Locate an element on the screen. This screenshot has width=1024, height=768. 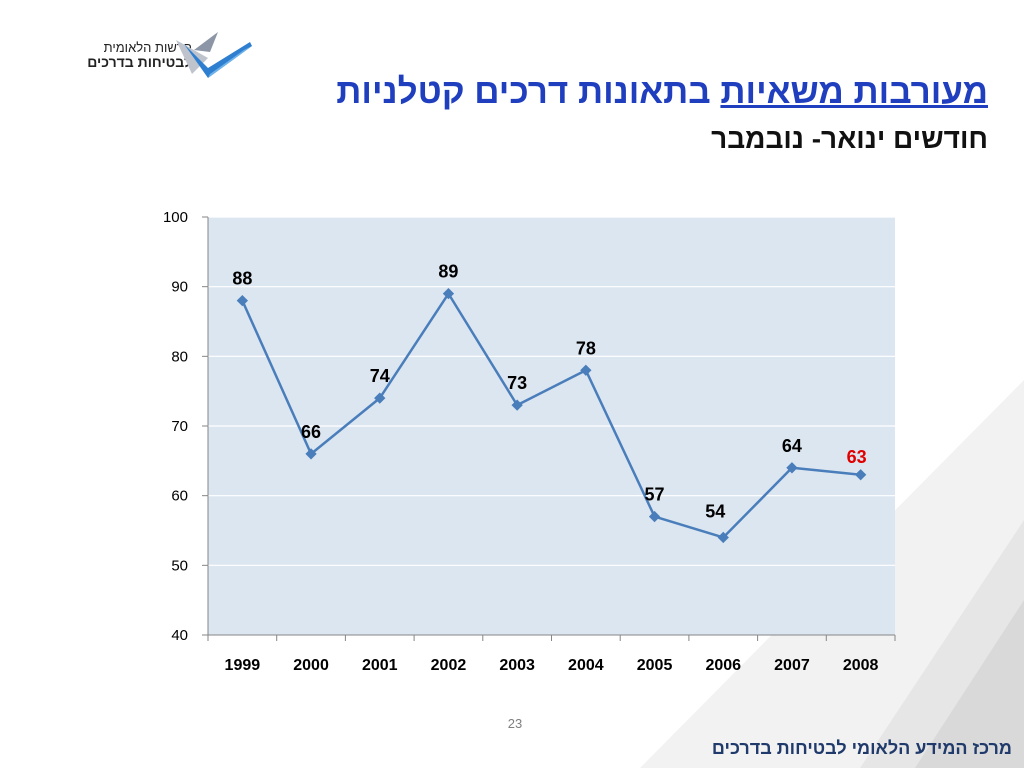
title-rest: בתאונות דרכים קטלניות is located at coordinates (523, 91).